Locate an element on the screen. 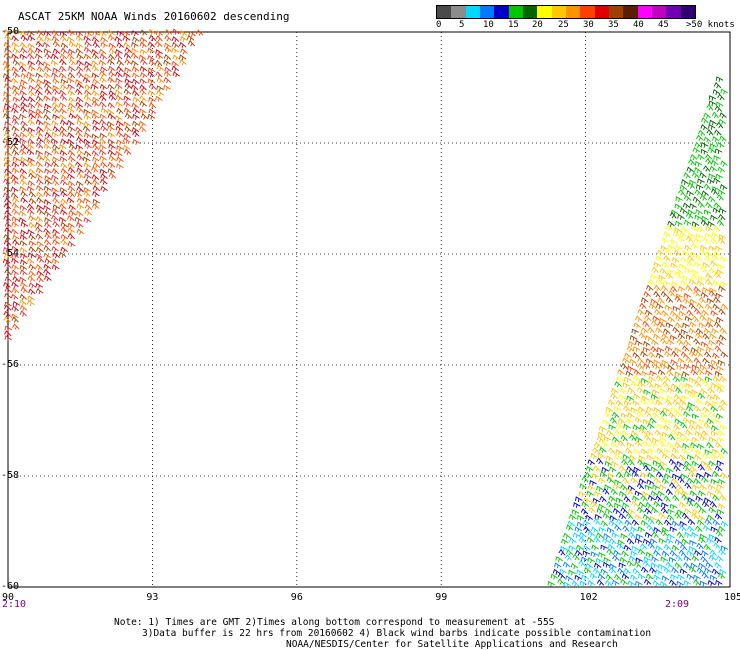 Image resolution: width=740 pixels, height=650 pixels. legend-color-bar is located at coordinates (566, 12).